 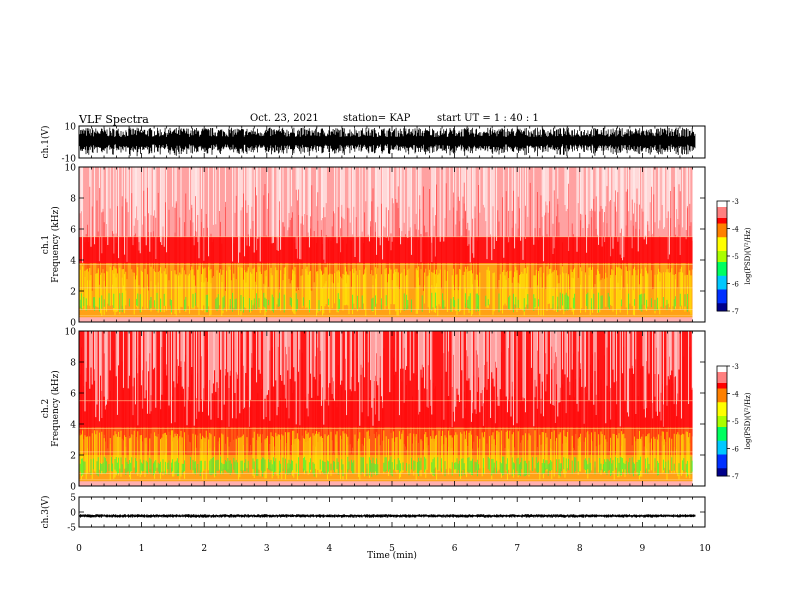 I want to click on ch1-cbar-tick-label: -3, so click(x=735, y=202).